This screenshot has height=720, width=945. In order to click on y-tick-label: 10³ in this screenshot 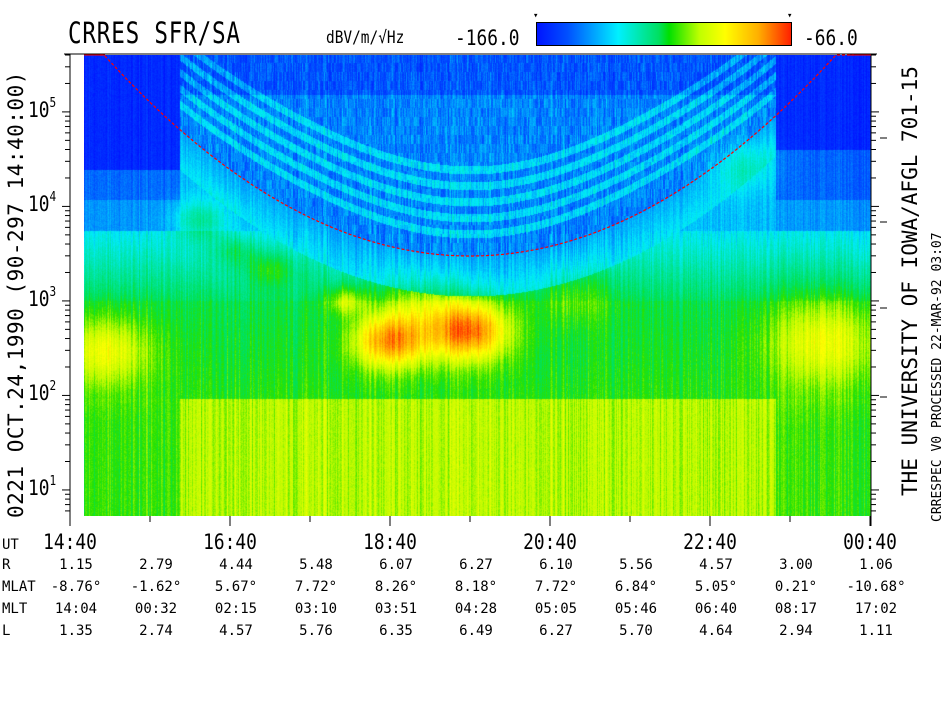, I will do `click(42, 297)`.